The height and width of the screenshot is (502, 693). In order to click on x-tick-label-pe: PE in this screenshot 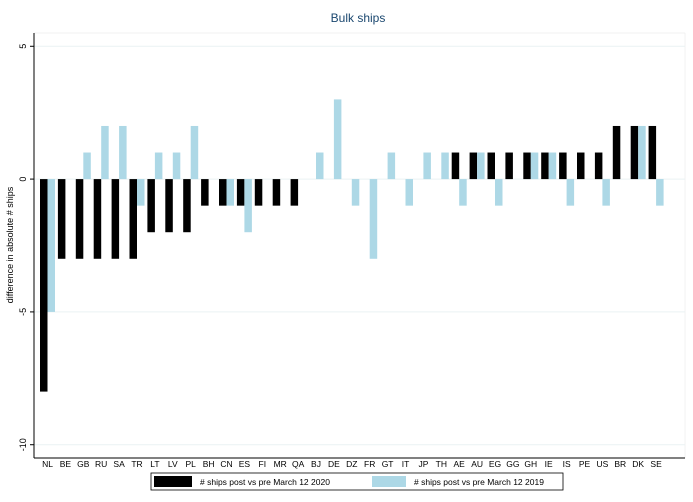, I will do `click(585, 464)`.